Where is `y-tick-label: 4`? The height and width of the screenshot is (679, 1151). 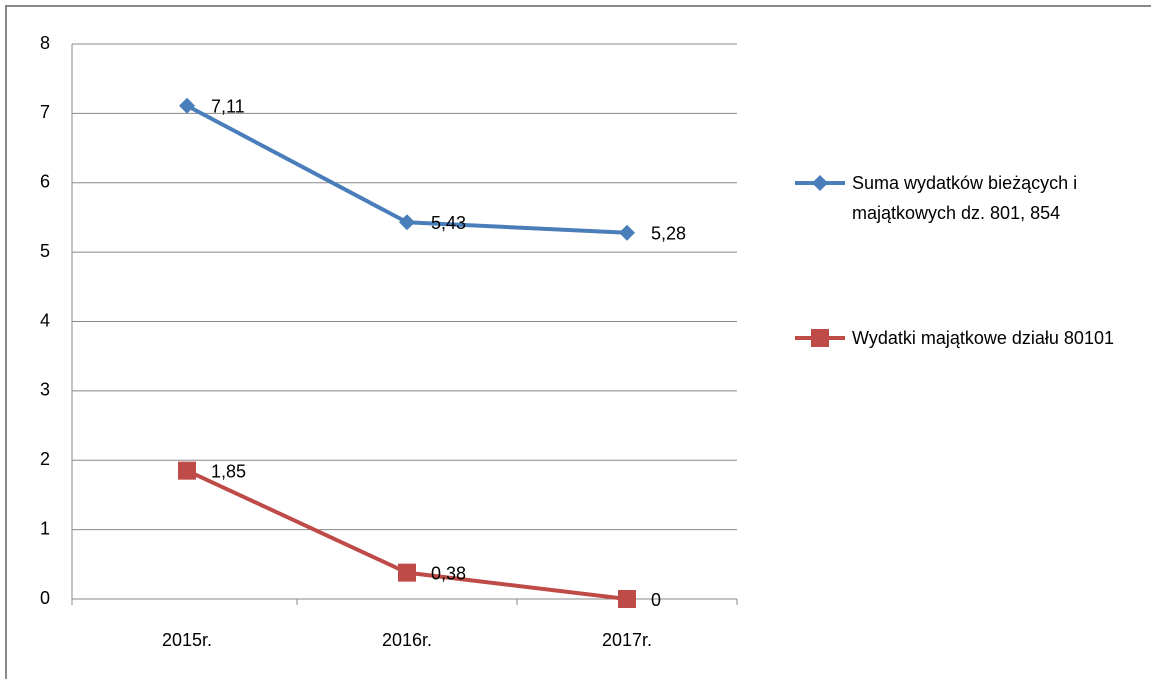
y-tick-label: 4 is located at coordinates (45, 320).